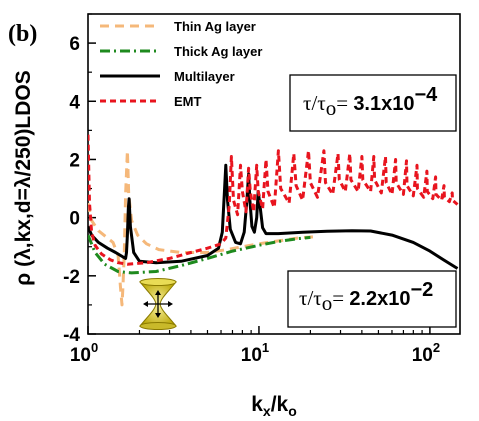 This screenshot has height=421, width=479. What do you see at coordinates (158, 304) in the screenshot?
I see `hyperbolic-cone-icon` at bounding box center [158, 304].